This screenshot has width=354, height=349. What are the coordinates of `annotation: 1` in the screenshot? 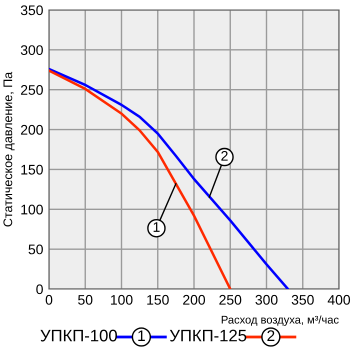 It's located at (157, 227).